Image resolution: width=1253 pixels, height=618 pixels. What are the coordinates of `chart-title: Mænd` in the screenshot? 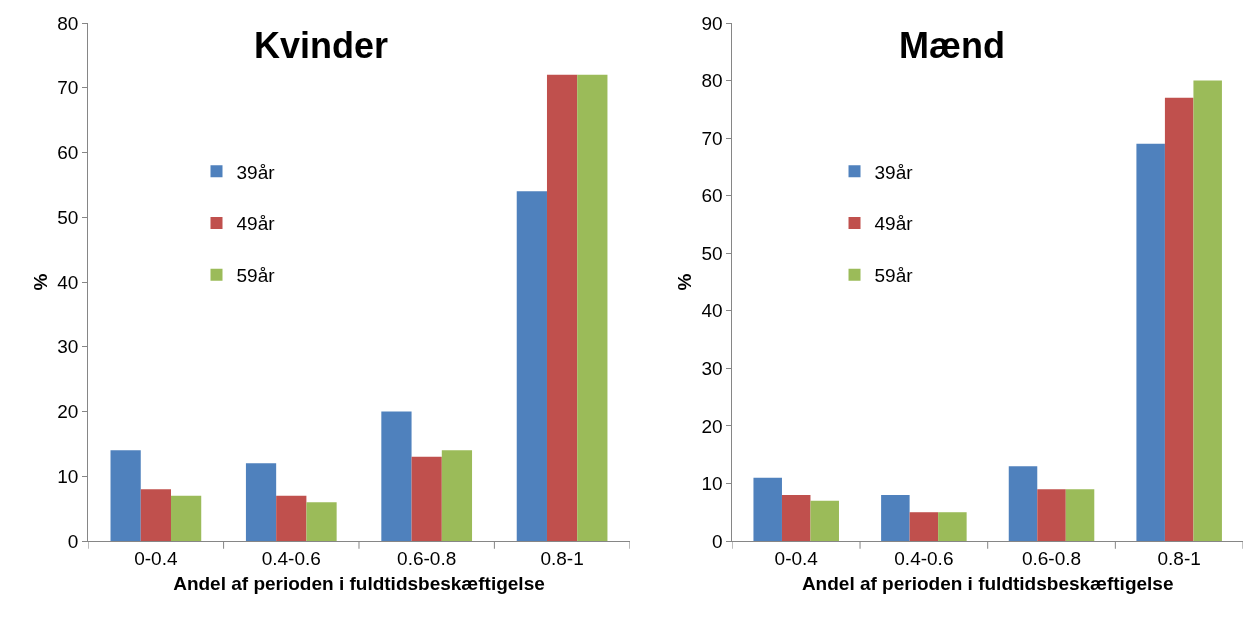 It's located at (952, 45).